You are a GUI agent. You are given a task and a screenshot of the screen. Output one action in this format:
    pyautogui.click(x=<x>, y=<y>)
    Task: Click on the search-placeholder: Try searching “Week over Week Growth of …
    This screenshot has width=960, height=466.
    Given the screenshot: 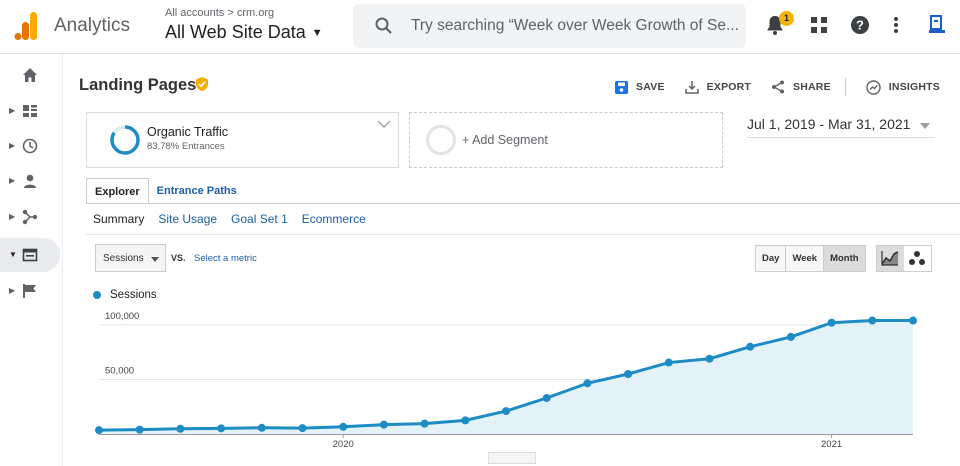 What is the action you would take?
    pyautogui.click(x=575, y=25)
    